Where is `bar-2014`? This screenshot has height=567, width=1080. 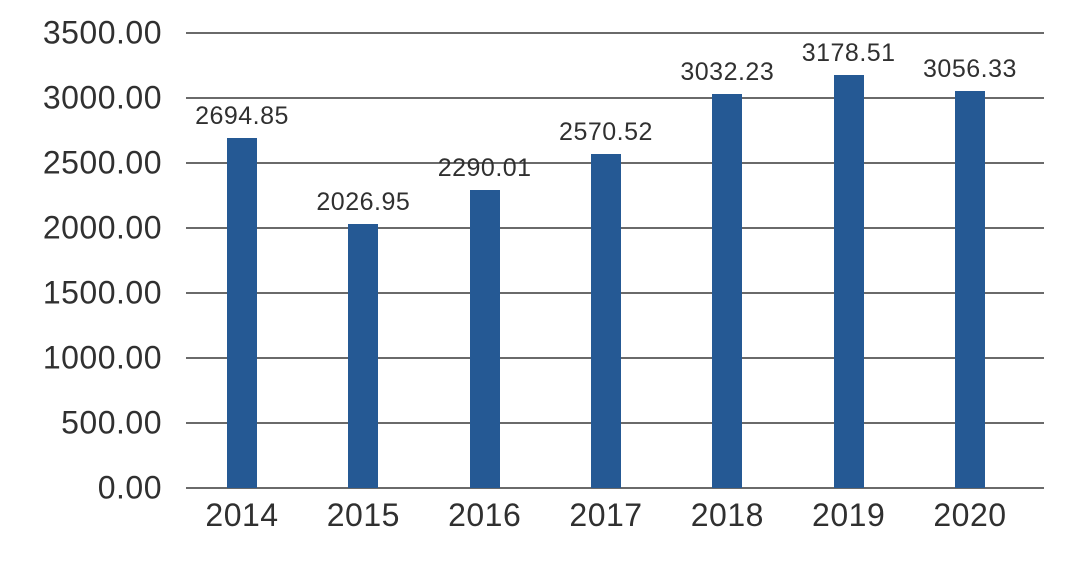
bar-2014 is located at coordinates (242, 312).